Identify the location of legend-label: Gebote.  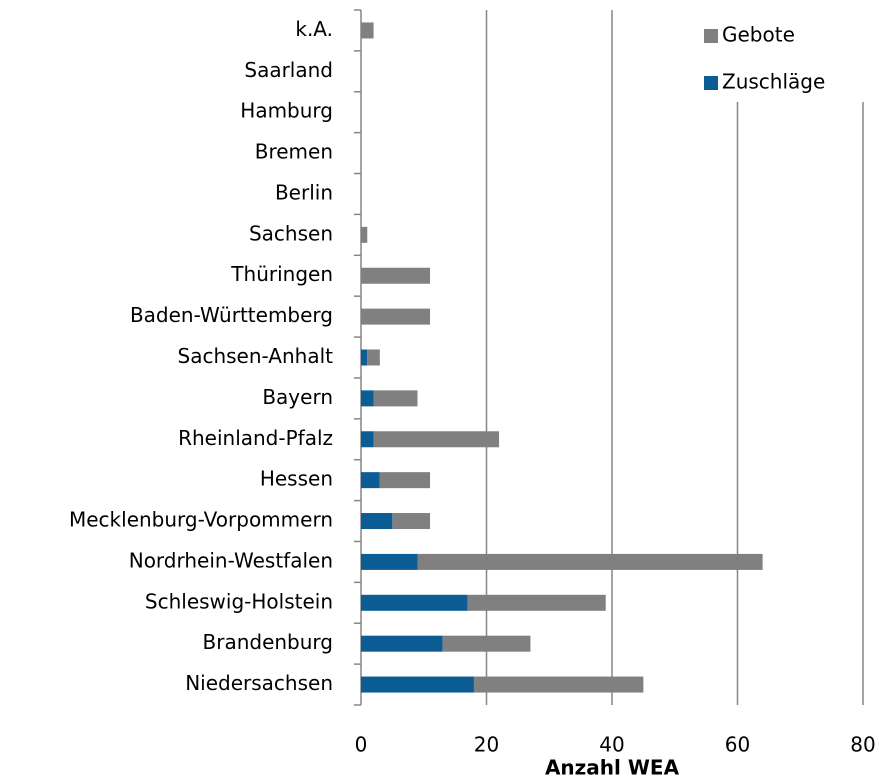
(758, 35).